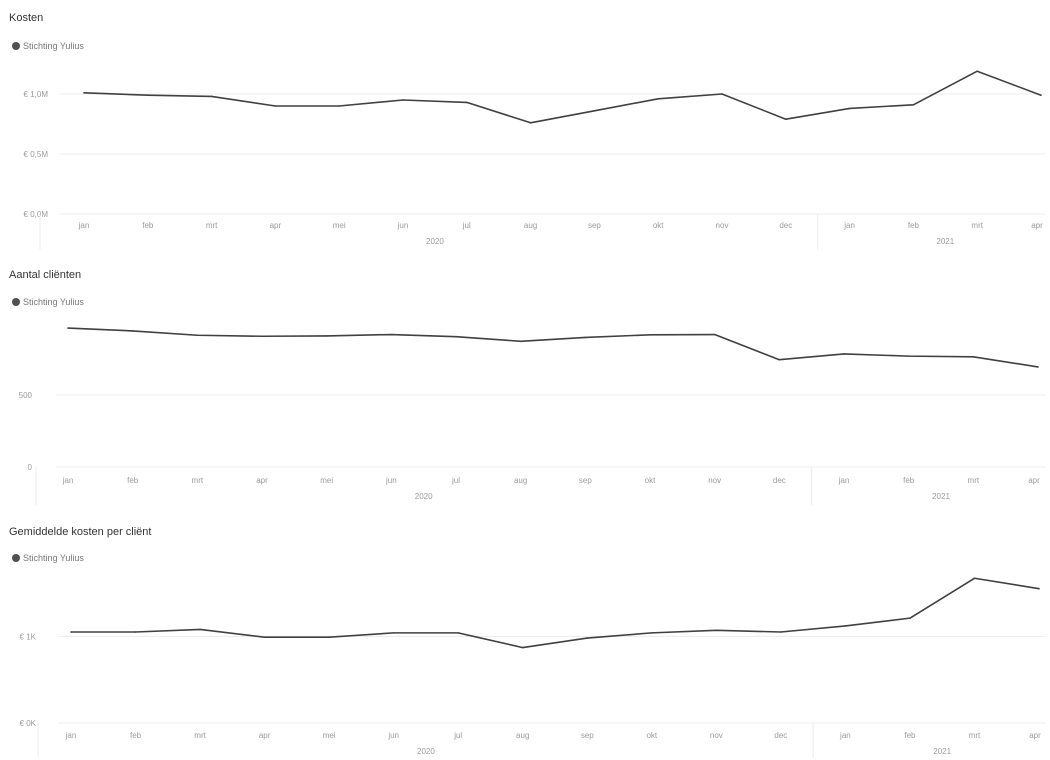  I want to click on y-tick-label: € 0,5M, so click(36, 154).